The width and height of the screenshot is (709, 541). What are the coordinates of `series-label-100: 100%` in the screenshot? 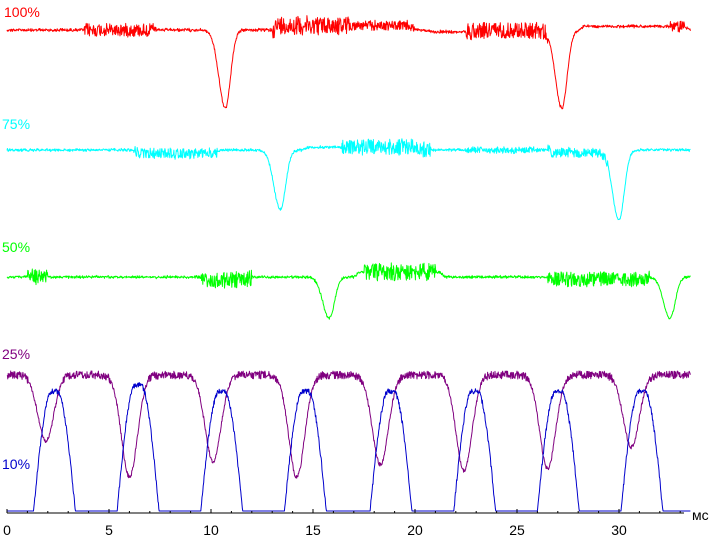 It's located at (22, 12).